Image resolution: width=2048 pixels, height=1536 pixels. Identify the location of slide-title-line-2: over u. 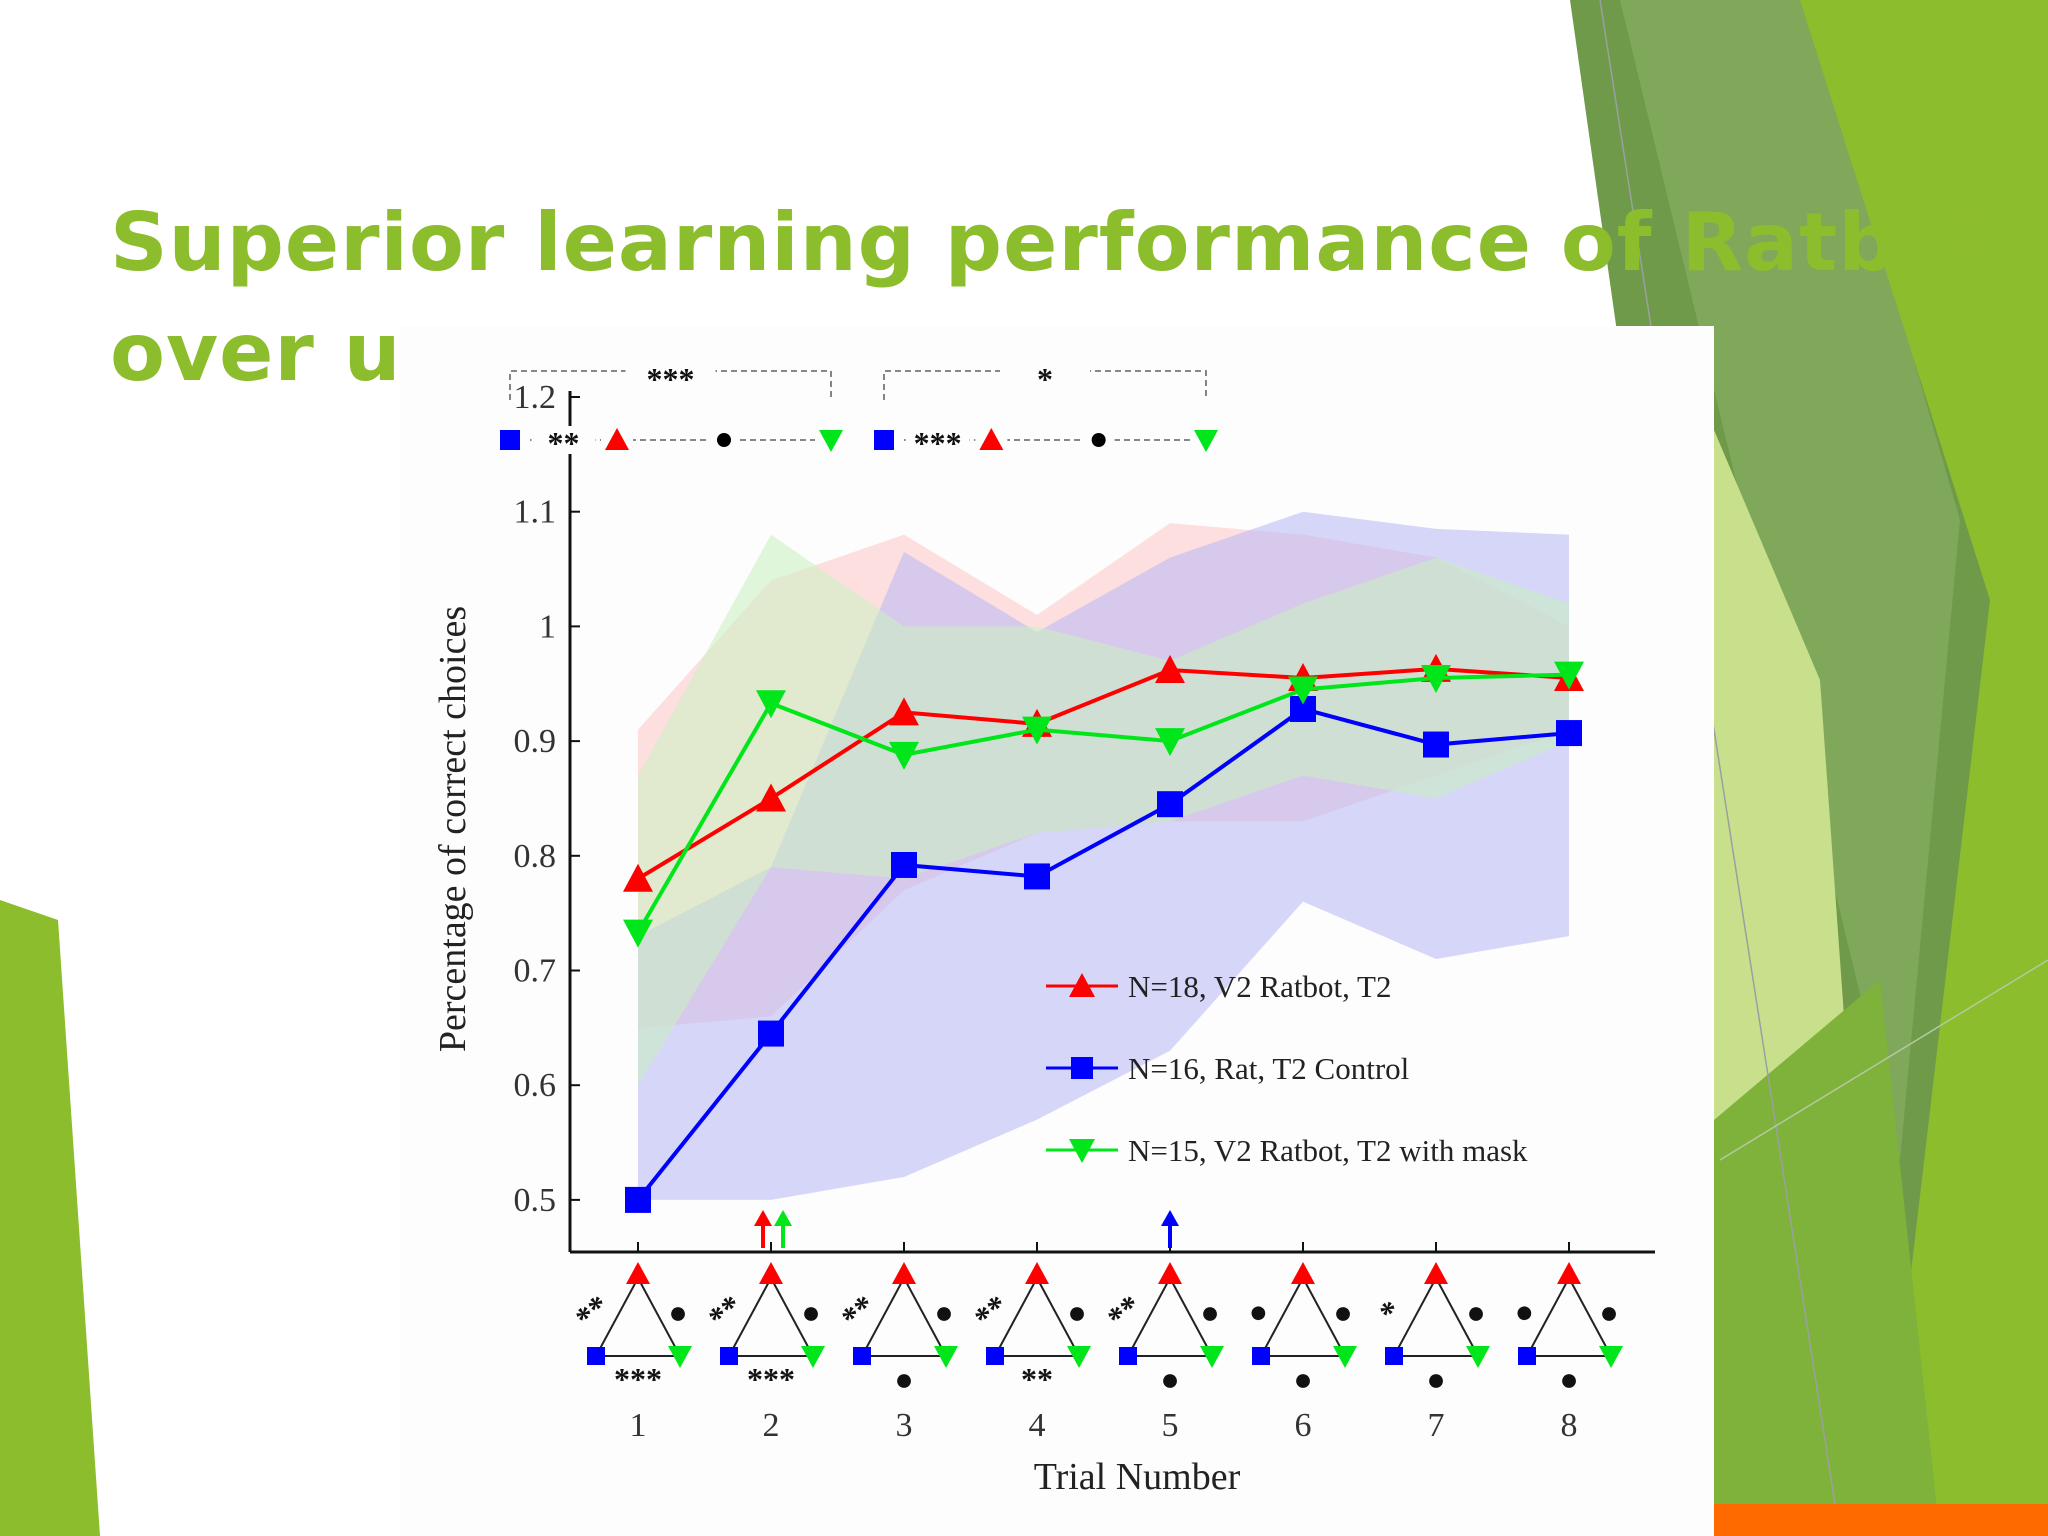
(256, 352).